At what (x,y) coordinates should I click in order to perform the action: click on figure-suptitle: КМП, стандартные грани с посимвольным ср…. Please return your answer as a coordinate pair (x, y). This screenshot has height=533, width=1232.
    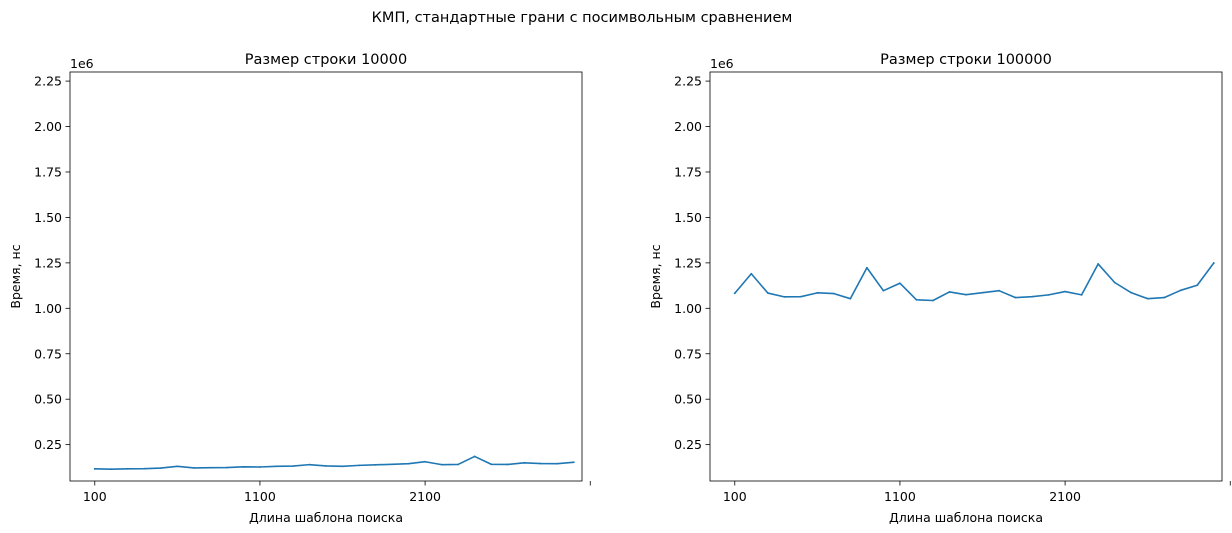
    Looking at the image, I should click on (582, 18).